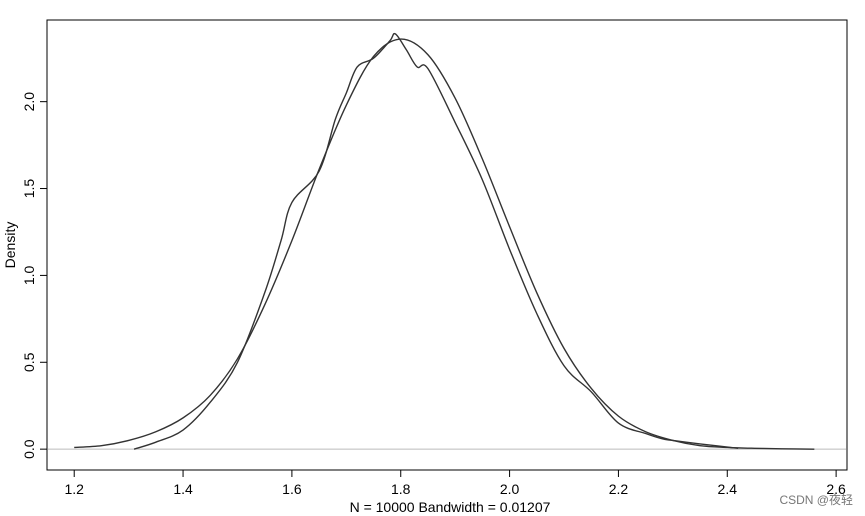 Image resolution: width=865 pixels, height=516 pixels. What do you see at coordinates (29, 275) in the screenshot?
I see `y-tick-label: 1.0` at bounding box center [29, 275].